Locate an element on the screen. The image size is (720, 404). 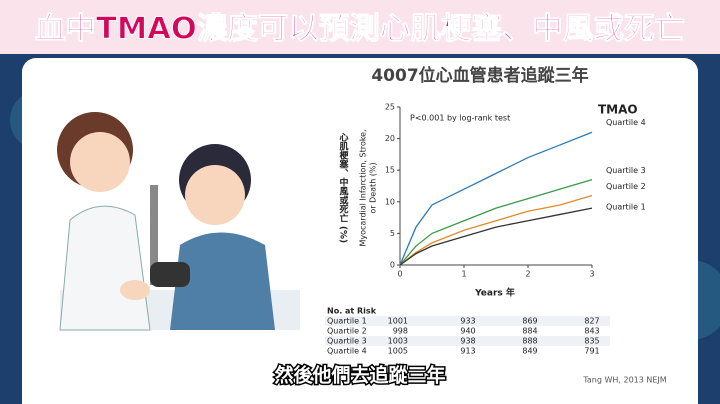
series-label: Quartile 1 is located at coordinates (626, 207).